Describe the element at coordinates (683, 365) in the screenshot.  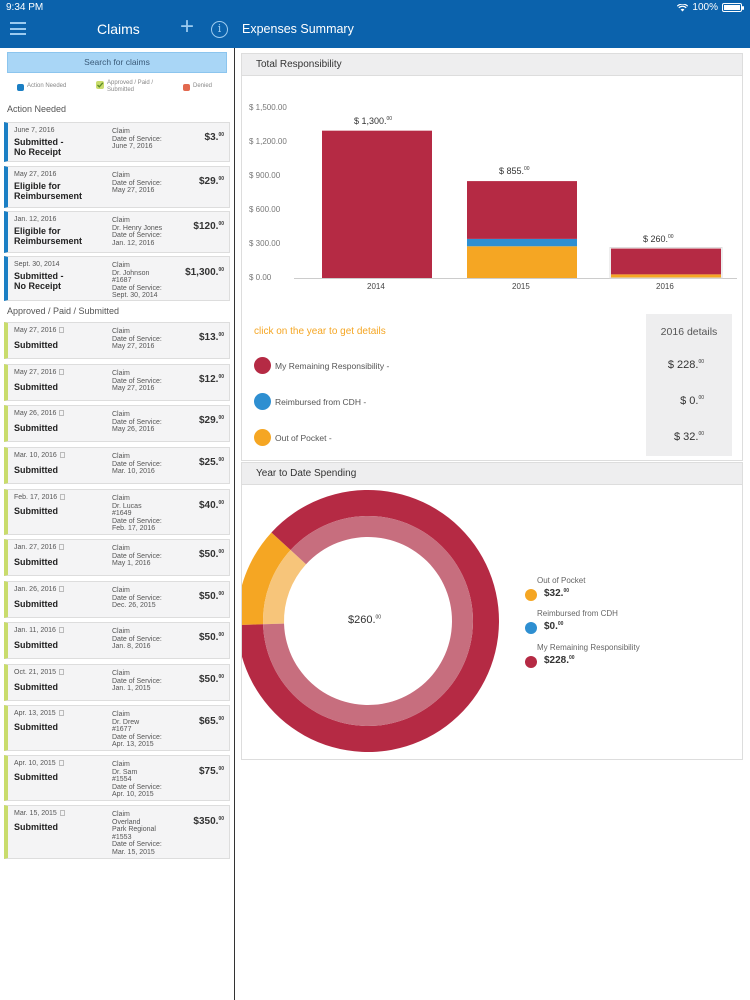
I see `detail-value-text: $ 228.` at that location.